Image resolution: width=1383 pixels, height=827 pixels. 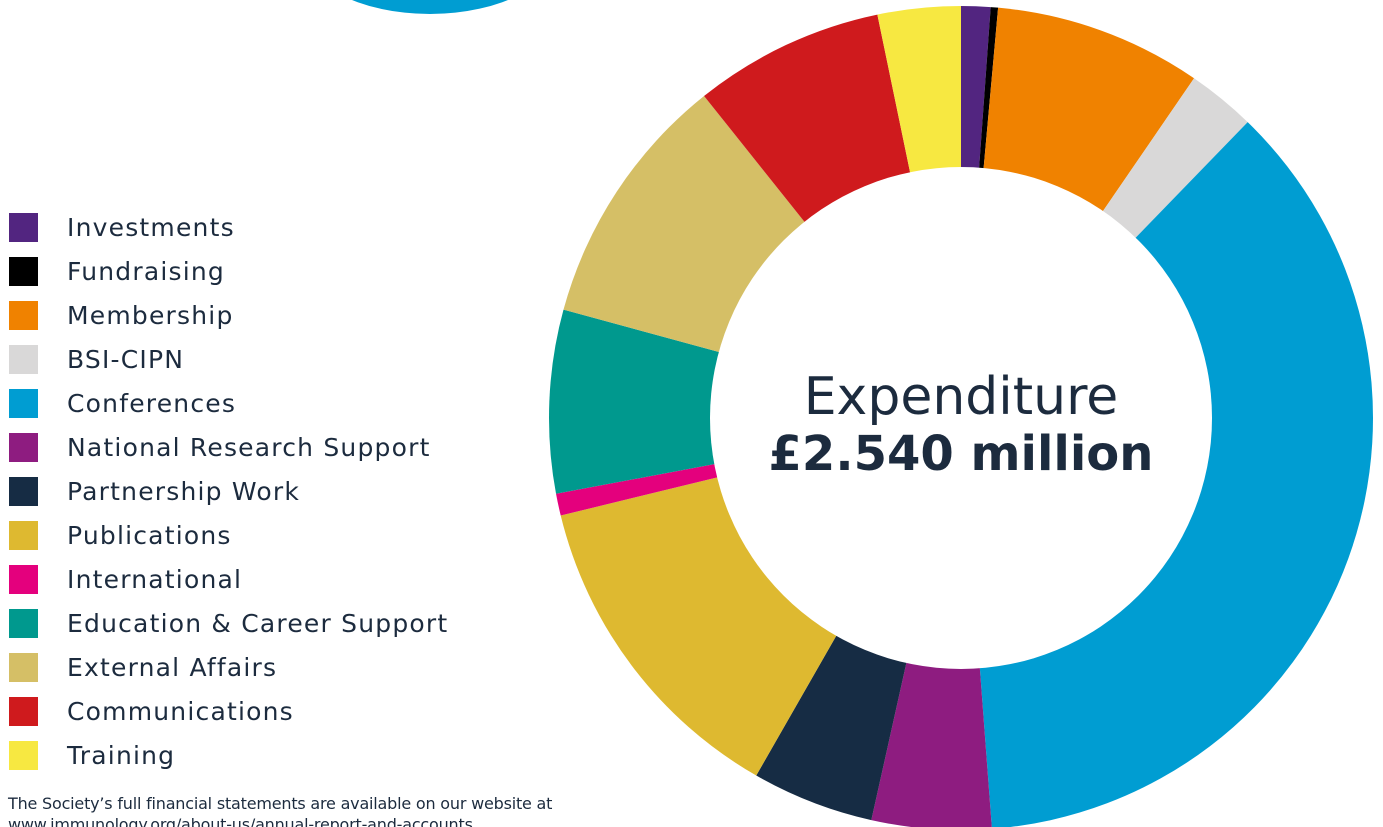 What do you see at coordinates (961, 397) in the screenshot?
I see `chart-title: Expenditure` at bounding box center [961, 397].